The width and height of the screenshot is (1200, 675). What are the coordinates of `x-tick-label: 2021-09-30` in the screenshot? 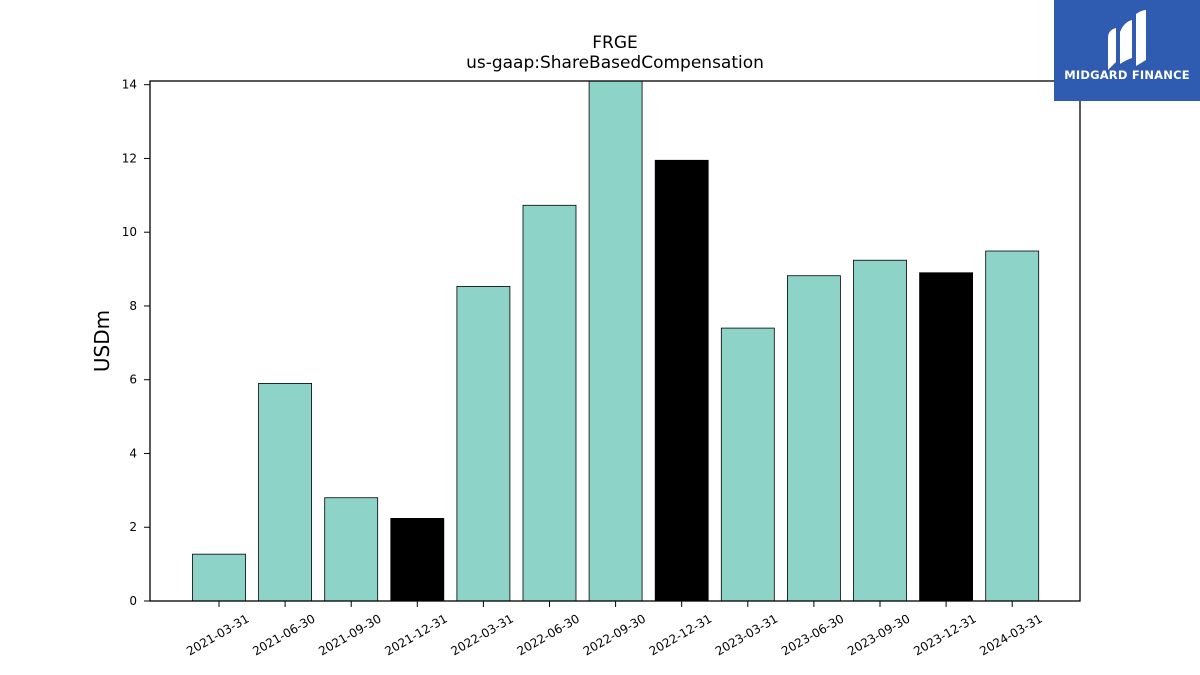 It's located at (349, 634).